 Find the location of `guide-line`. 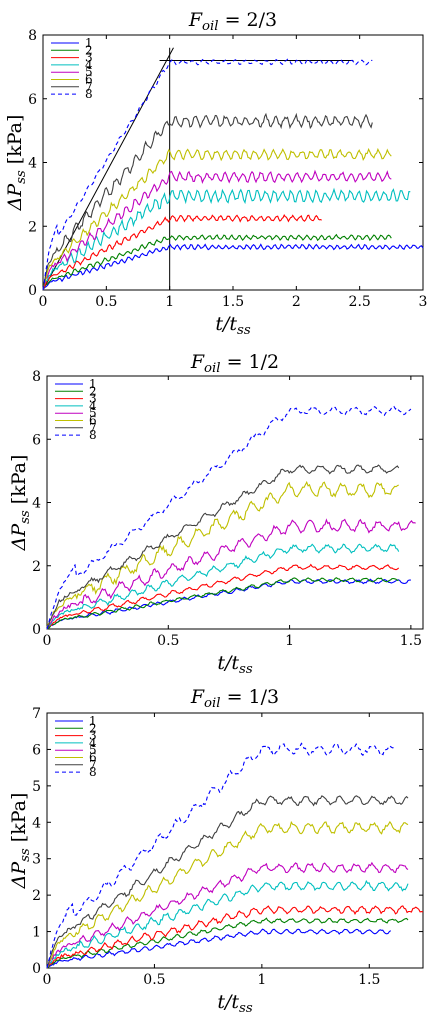

guide-line is located at coordinates (108, 169).